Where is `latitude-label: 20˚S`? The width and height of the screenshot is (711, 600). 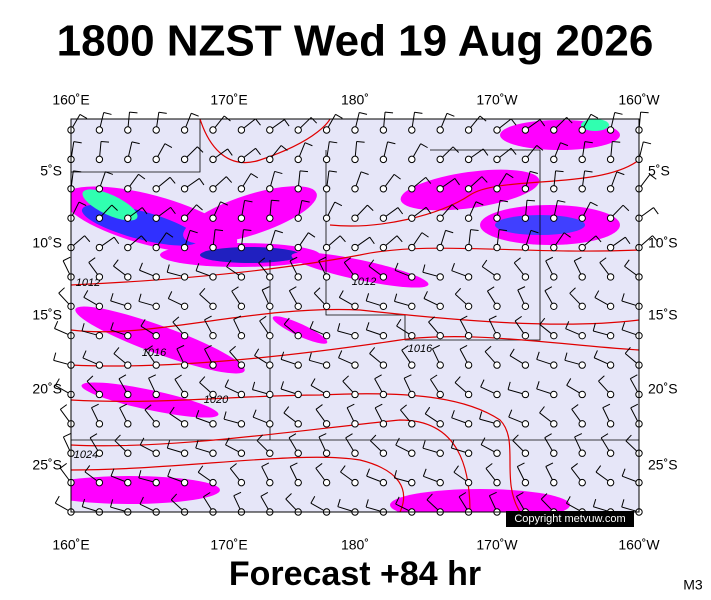 latitude-label: 20˚S is located at coordinates (663, 389).